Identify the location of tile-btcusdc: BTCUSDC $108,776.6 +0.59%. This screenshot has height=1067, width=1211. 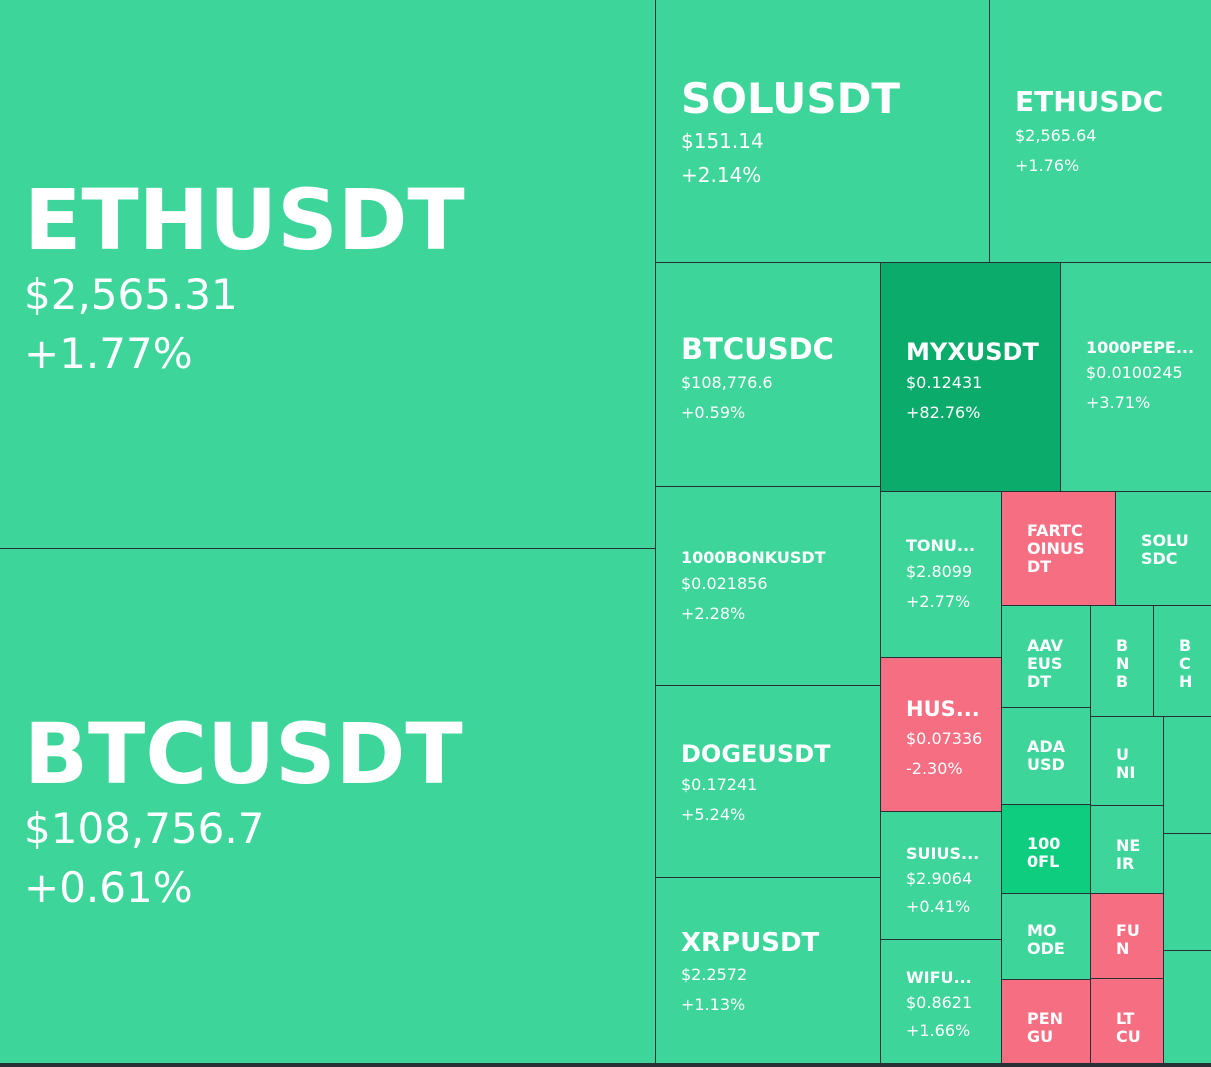
(768, 374).